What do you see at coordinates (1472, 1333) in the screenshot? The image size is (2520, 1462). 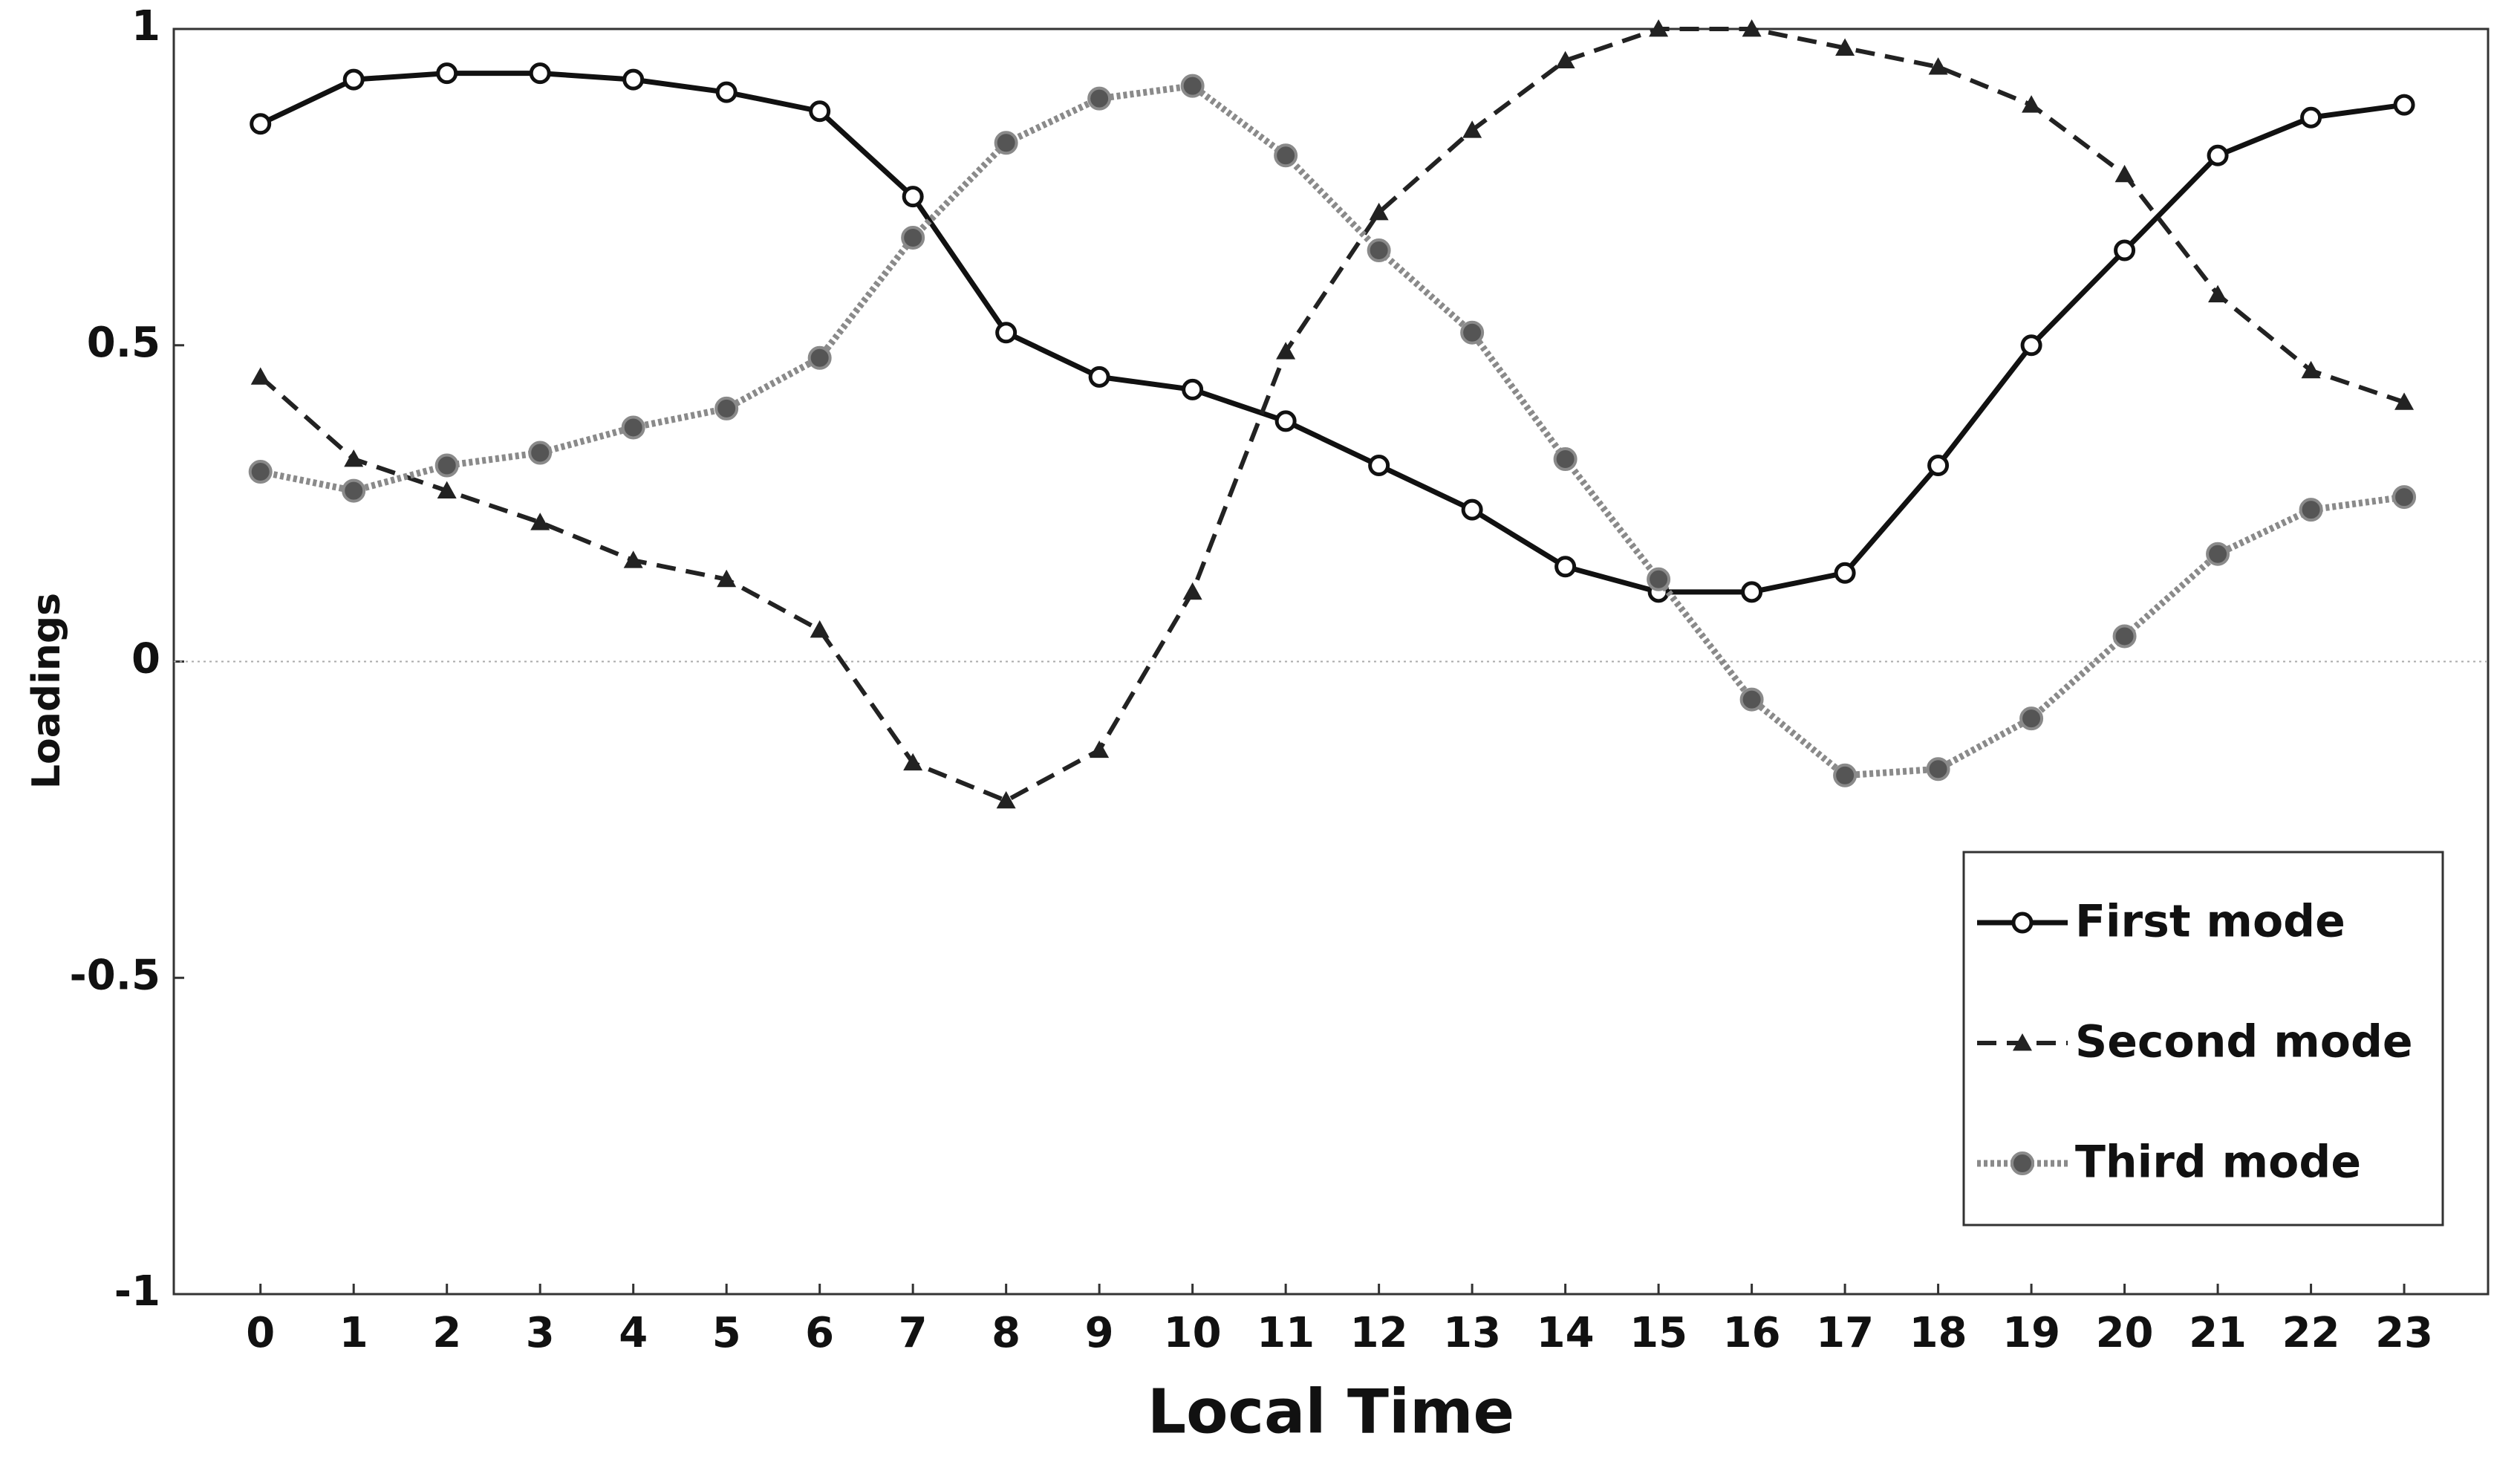 I see `x-tick-label: 13` at bounding box center [1472, 1333].